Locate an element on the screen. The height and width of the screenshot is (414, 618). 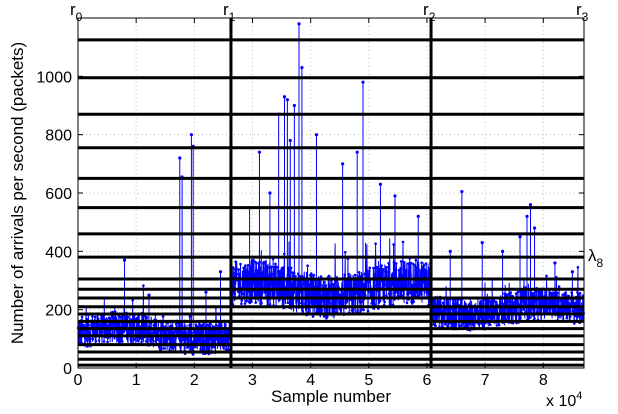
change-point-subscript: 0 is located at coordinates (79, 17).